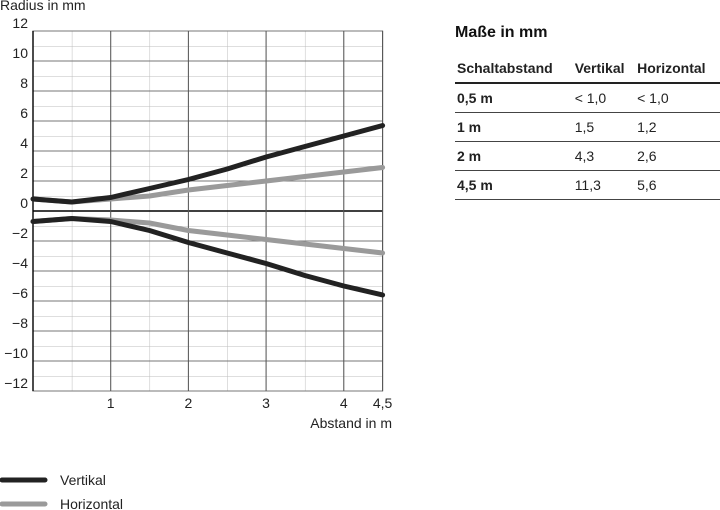  I want to click on x-tick-label: 4, so click(344, 403).